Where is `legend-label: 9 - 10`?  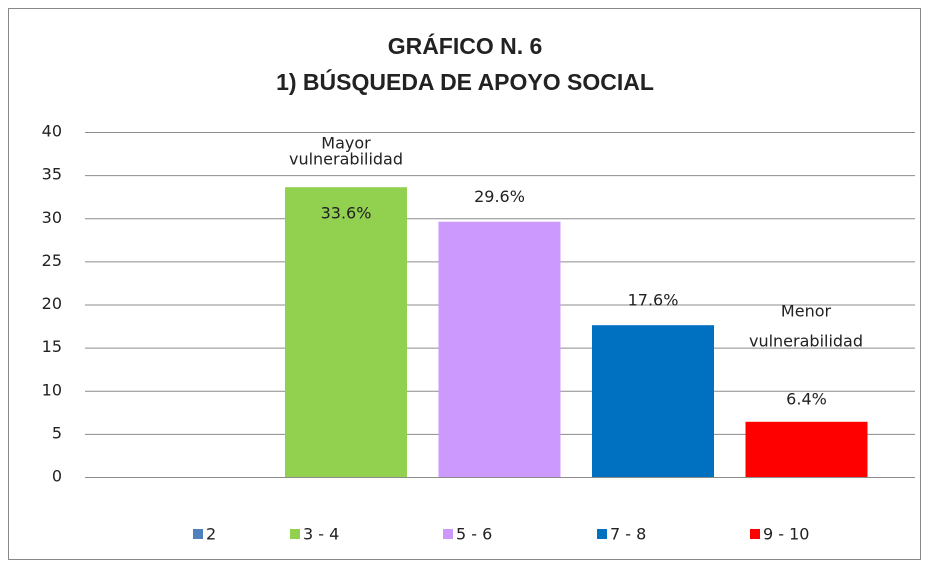
legend-label: 9 - 10 is located at coordinates (786, 534).